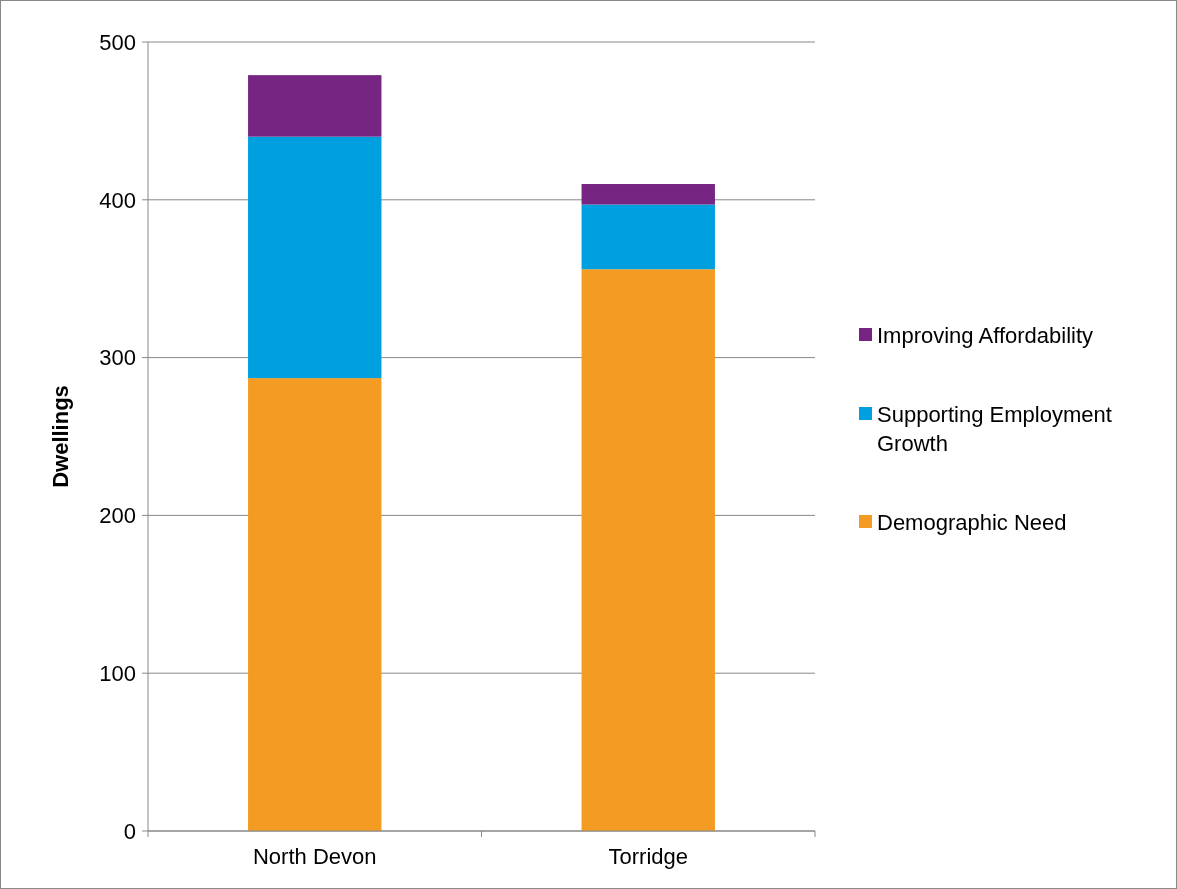  What do you see at coordinates (129, 831) in the screenshot?
I see `y-tick-label: 0` at bounding box center [129, 831].